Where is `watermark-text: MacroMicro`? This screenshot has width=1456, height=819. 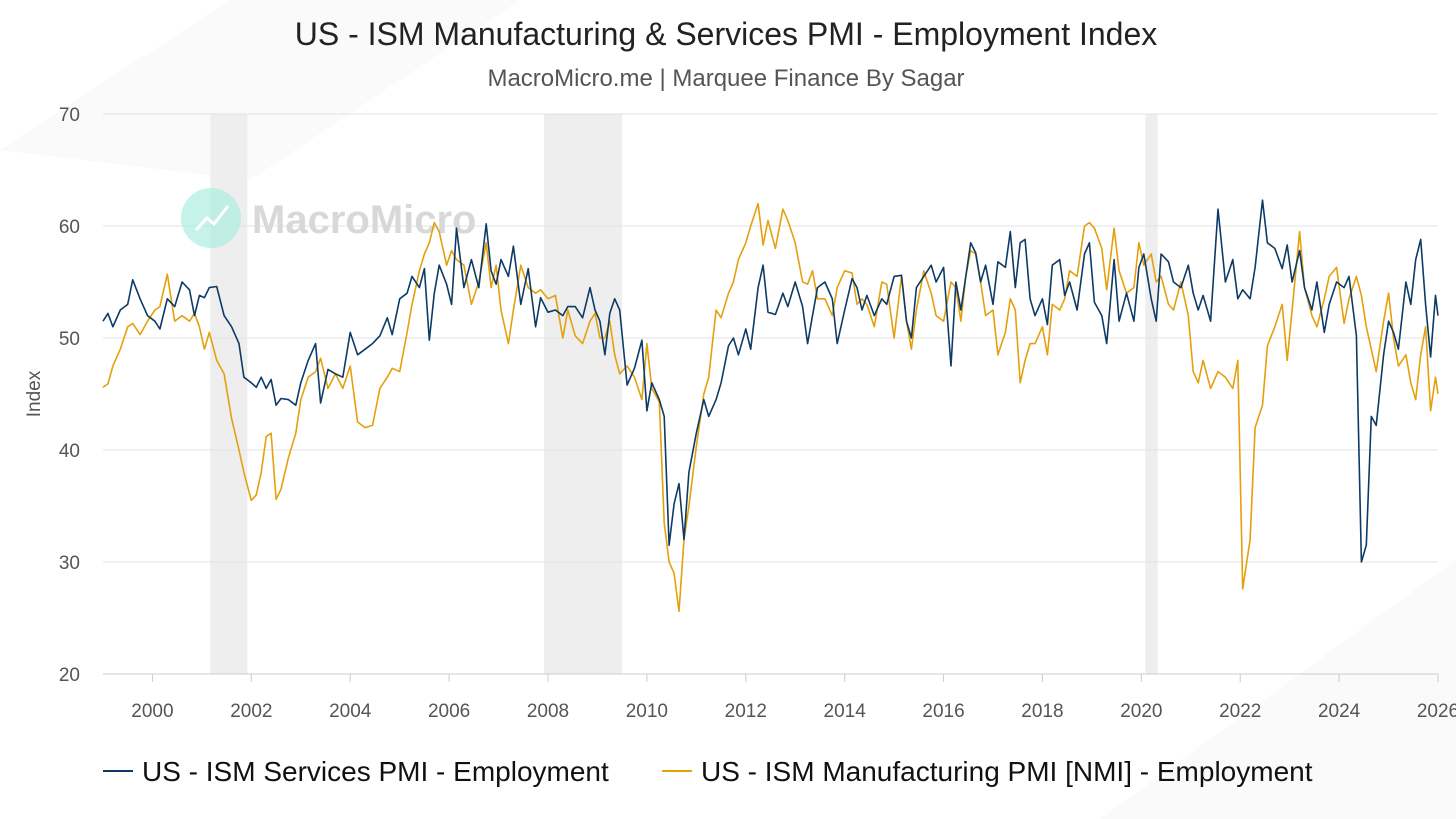
watermark-text: MacroMicro is located at coordinates (364, 220).